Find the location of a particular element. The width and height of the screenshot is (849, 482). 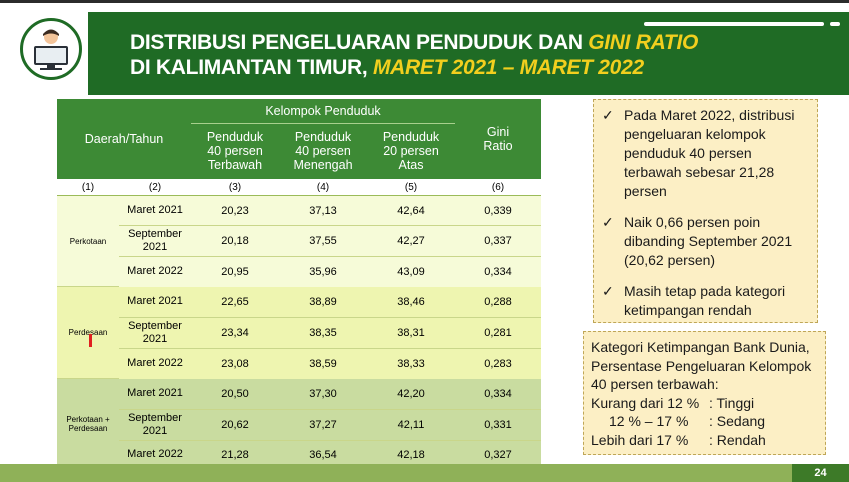

top-20-cell: 42,27 is located at coordinates (411, 241).